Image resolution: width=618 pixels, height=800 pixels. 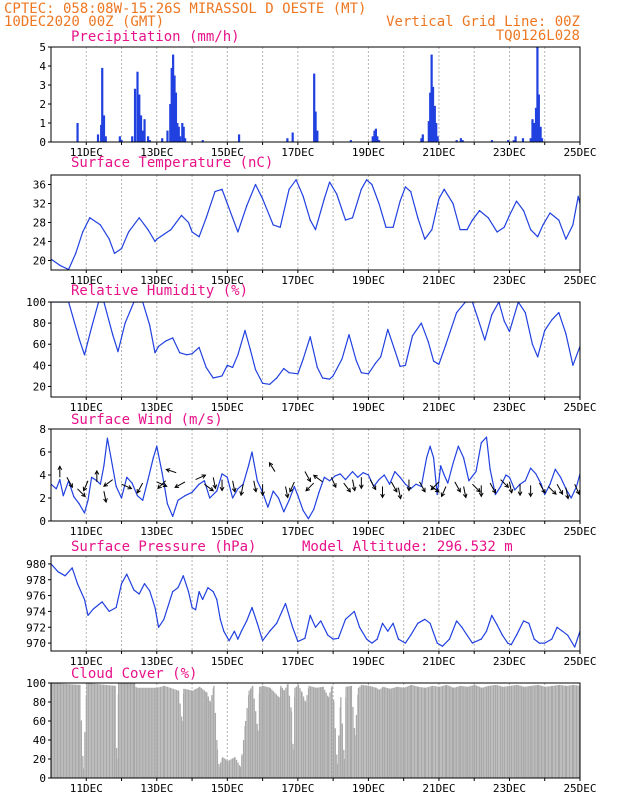 I want to click on precip-frame, so click(x=315, y=94).